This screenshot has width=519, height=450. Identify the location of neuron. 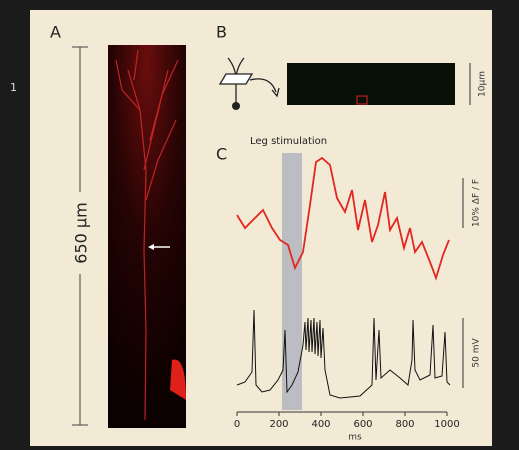
(147, 235).